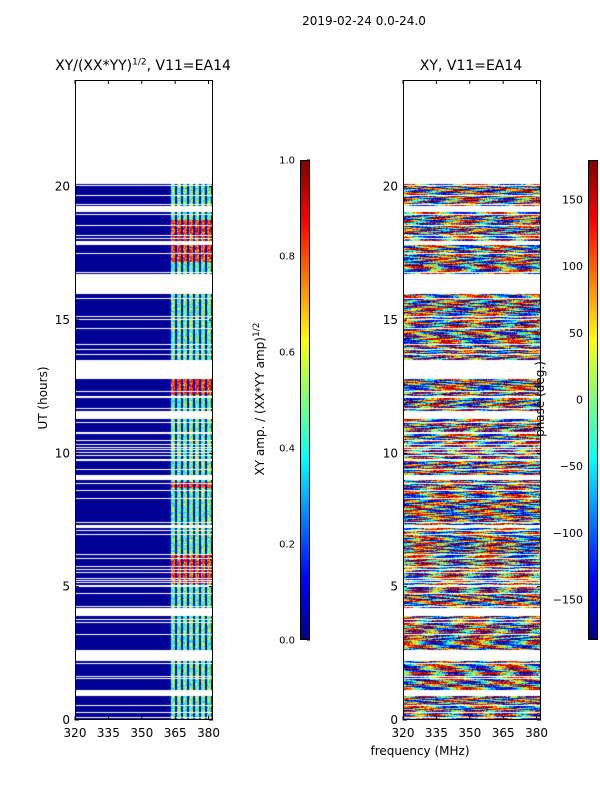  I want to click on right-cbar-tick-label-3: 0, so click(579, 400).